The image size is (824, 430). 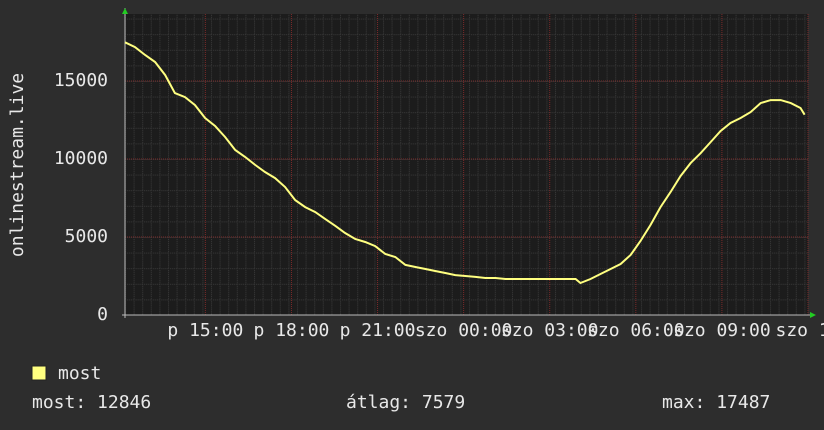 What do you see at coordinates (39, 373) in the screenshot?
I see `legend-swatch` at bounding box center [39, 373].